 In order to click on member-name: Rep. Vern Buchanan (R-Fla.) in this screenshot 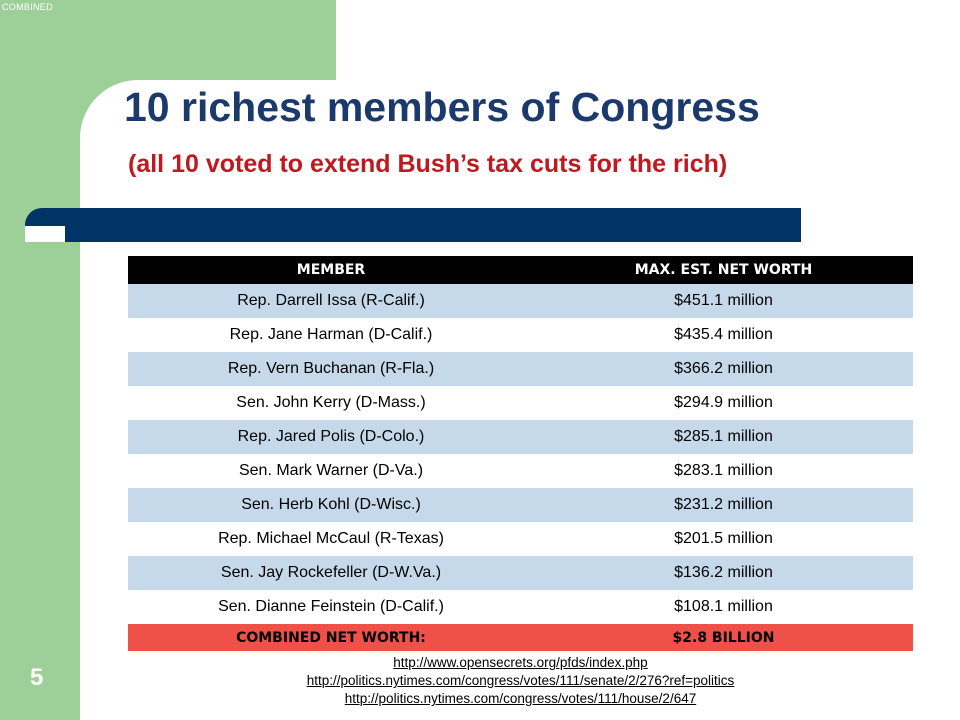, I will do `click(331, 369)`.